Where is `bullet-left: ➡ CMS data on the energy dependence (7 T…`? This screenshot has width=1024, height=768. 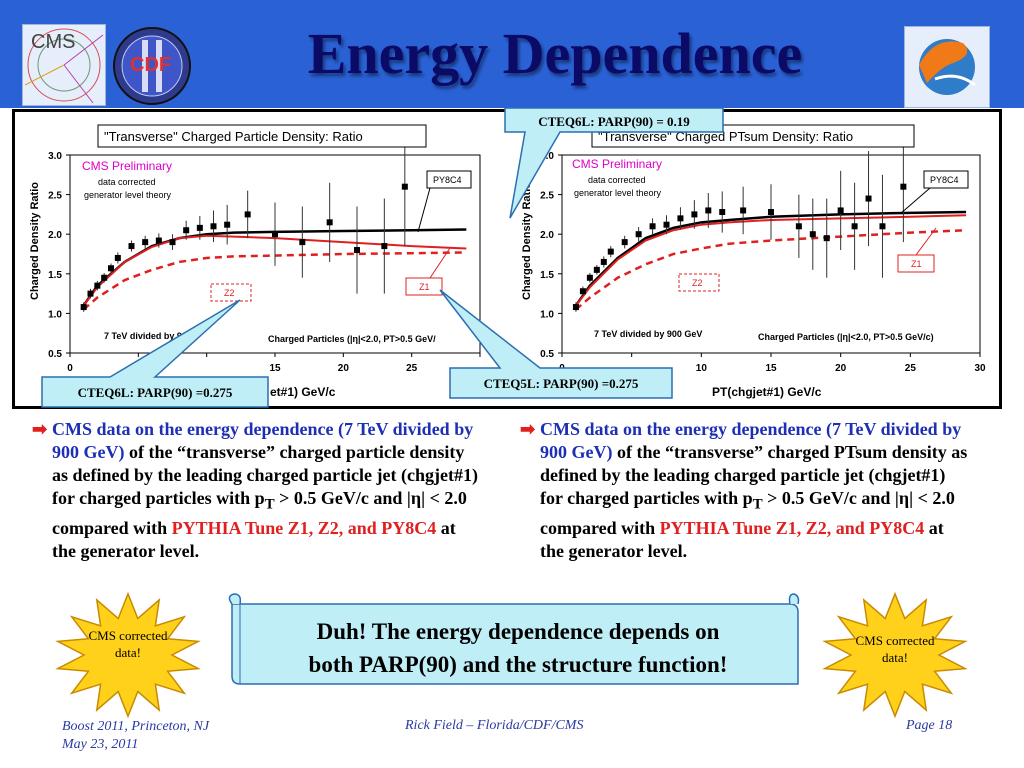
bullet-left: ➡ CMS data on the energy dependence (7 T… is located at coordinates (257, 490).